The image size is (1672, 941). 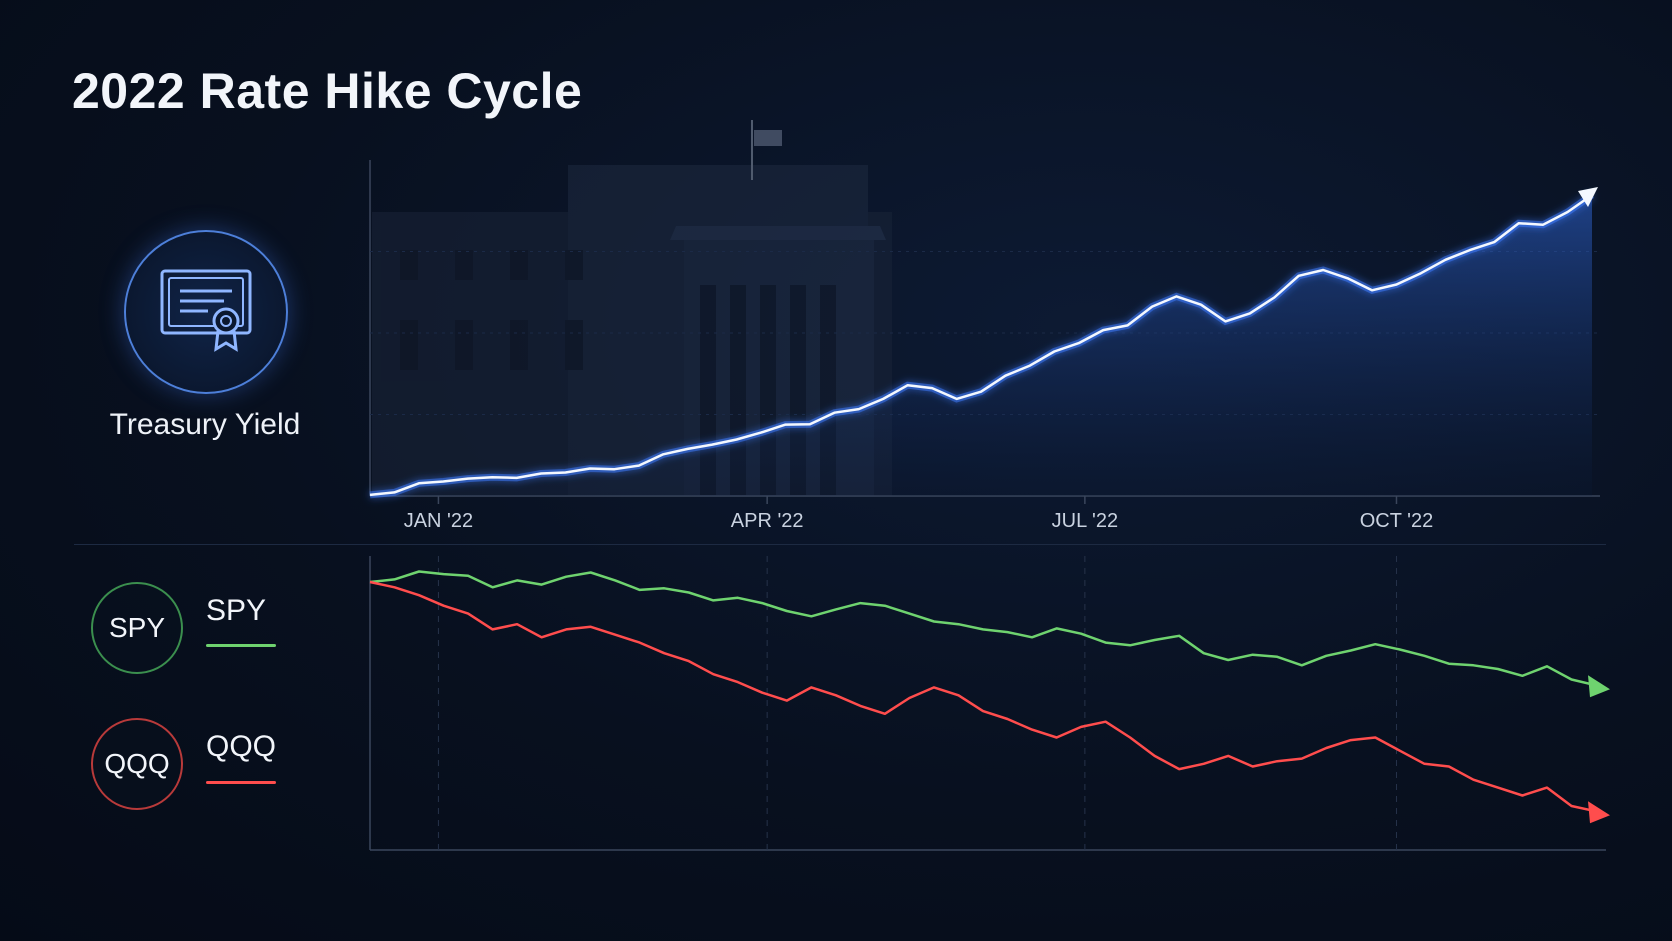 I want to click on x-tick-label: OCT '22, so click(x=1396, y=521).